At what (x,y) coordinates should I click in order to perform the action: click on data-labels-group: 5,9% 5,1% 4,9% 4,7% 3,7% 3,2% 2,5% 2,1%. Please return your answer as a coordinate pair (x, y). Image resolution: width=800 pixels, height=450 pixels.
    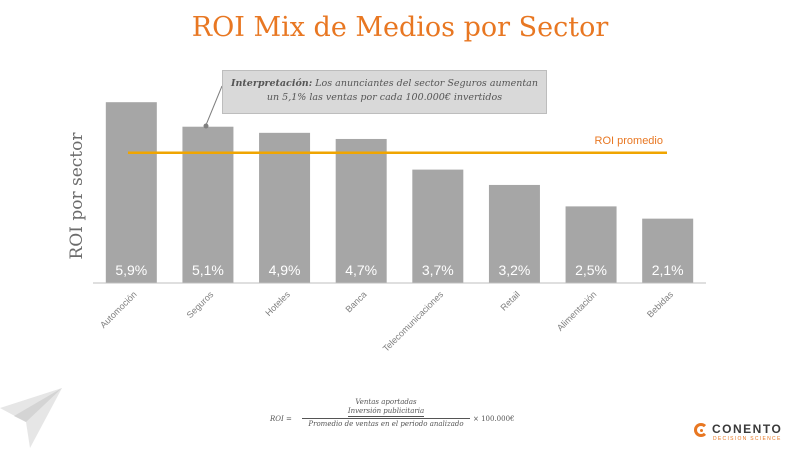
    Looking at the image, I should click on (399, 270).